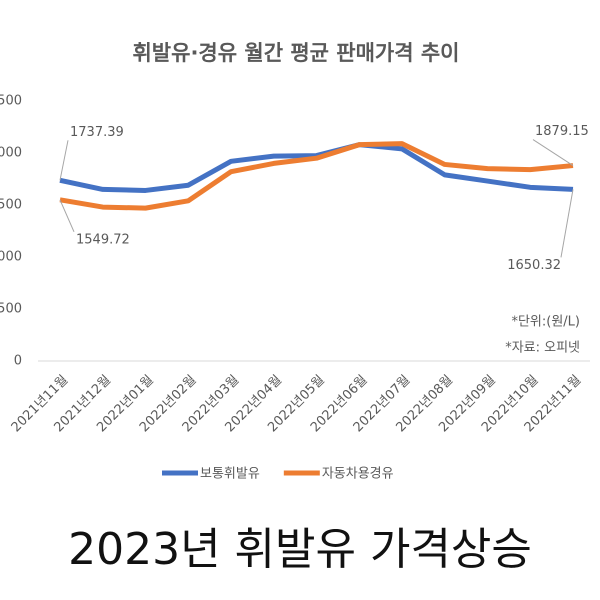  What do you see at coordinates (11, 205) in the screenshot?
I see `y-tick-label: 1500` at bounding box center [11, 205].